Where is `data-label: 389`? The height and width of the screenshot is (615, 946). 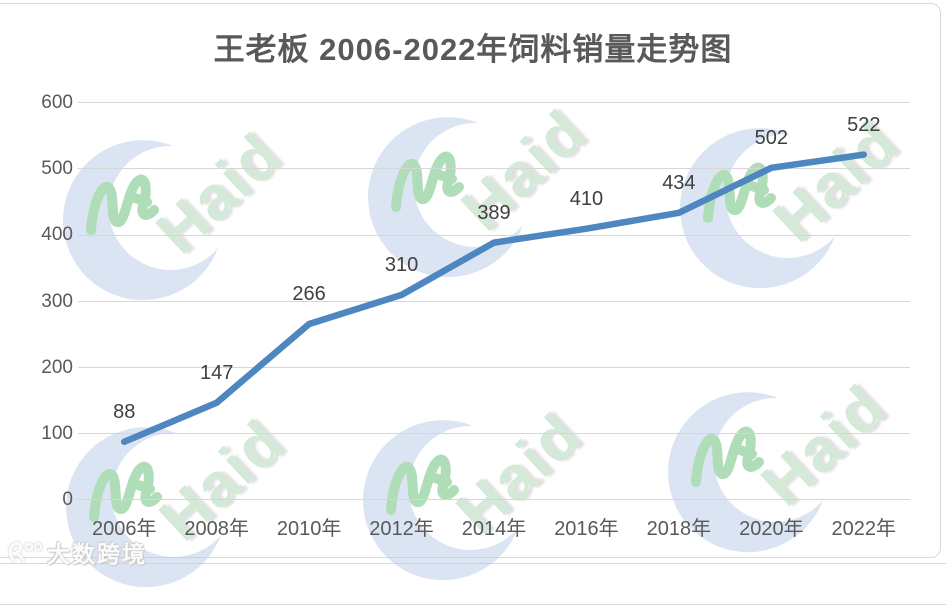
data-label: 389 is located at coordinates (494, 212).